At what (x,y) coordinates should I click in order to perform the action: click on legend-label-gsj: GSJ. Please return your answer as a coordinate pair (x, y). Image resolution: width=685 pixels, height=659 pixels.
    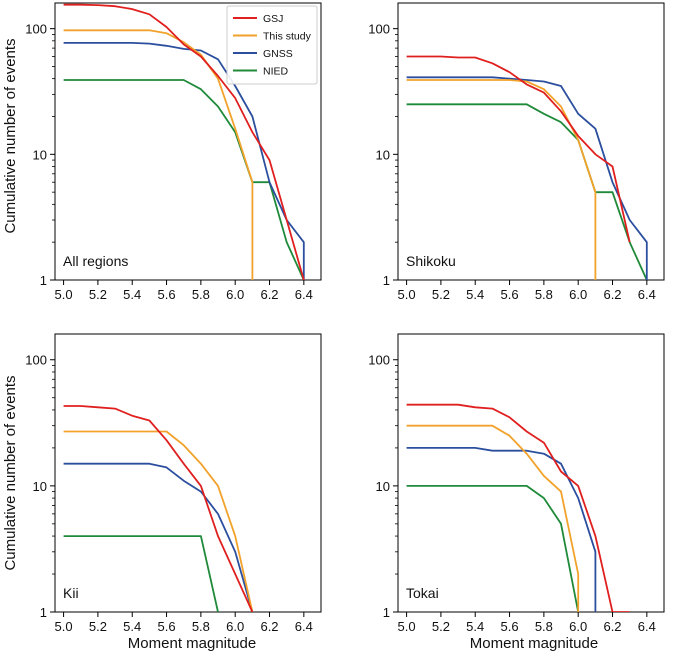
    Looking at the image, I should click on (273, 19).